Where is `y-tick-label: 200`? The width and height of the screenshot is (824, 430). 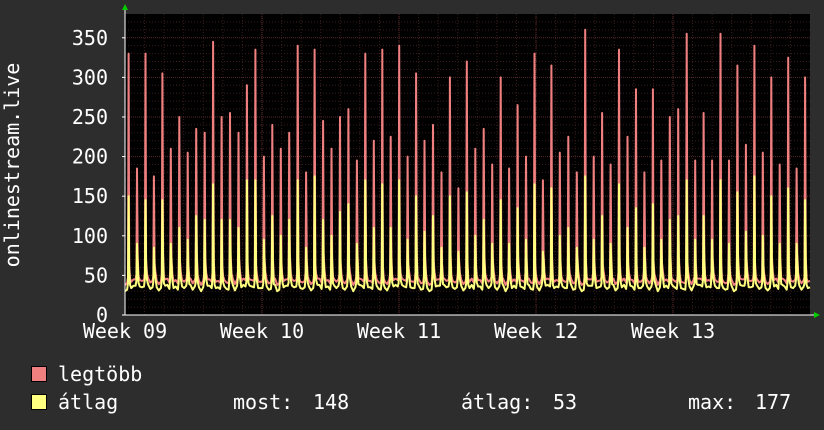
y-tick-label: 200 is located at coordinates (90, 157).